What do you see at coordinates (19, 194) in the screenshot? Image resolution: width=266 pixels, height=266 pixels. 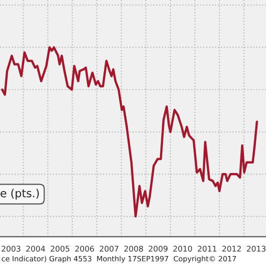 I see `annotation: e (pts.)` at bounding box center [19, 194].